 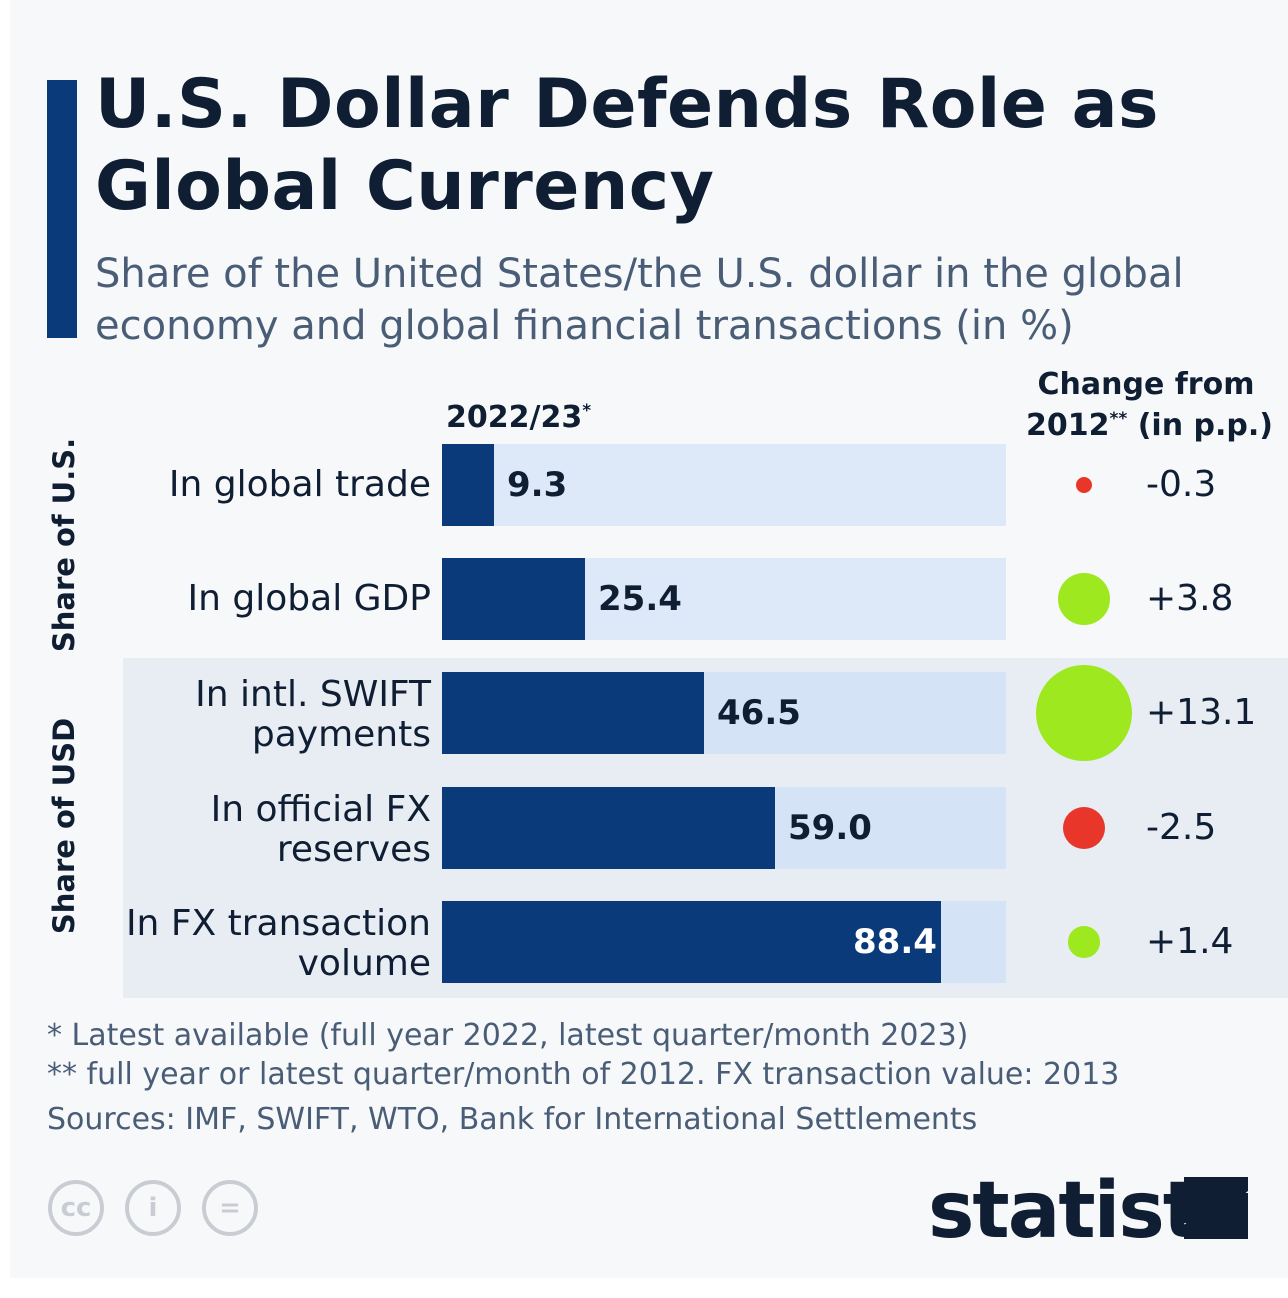 What do you see at coordinates (1181, 484) in the screenshot?
I see `change-value-label: -0.3` at bounding box center [1181, 484].